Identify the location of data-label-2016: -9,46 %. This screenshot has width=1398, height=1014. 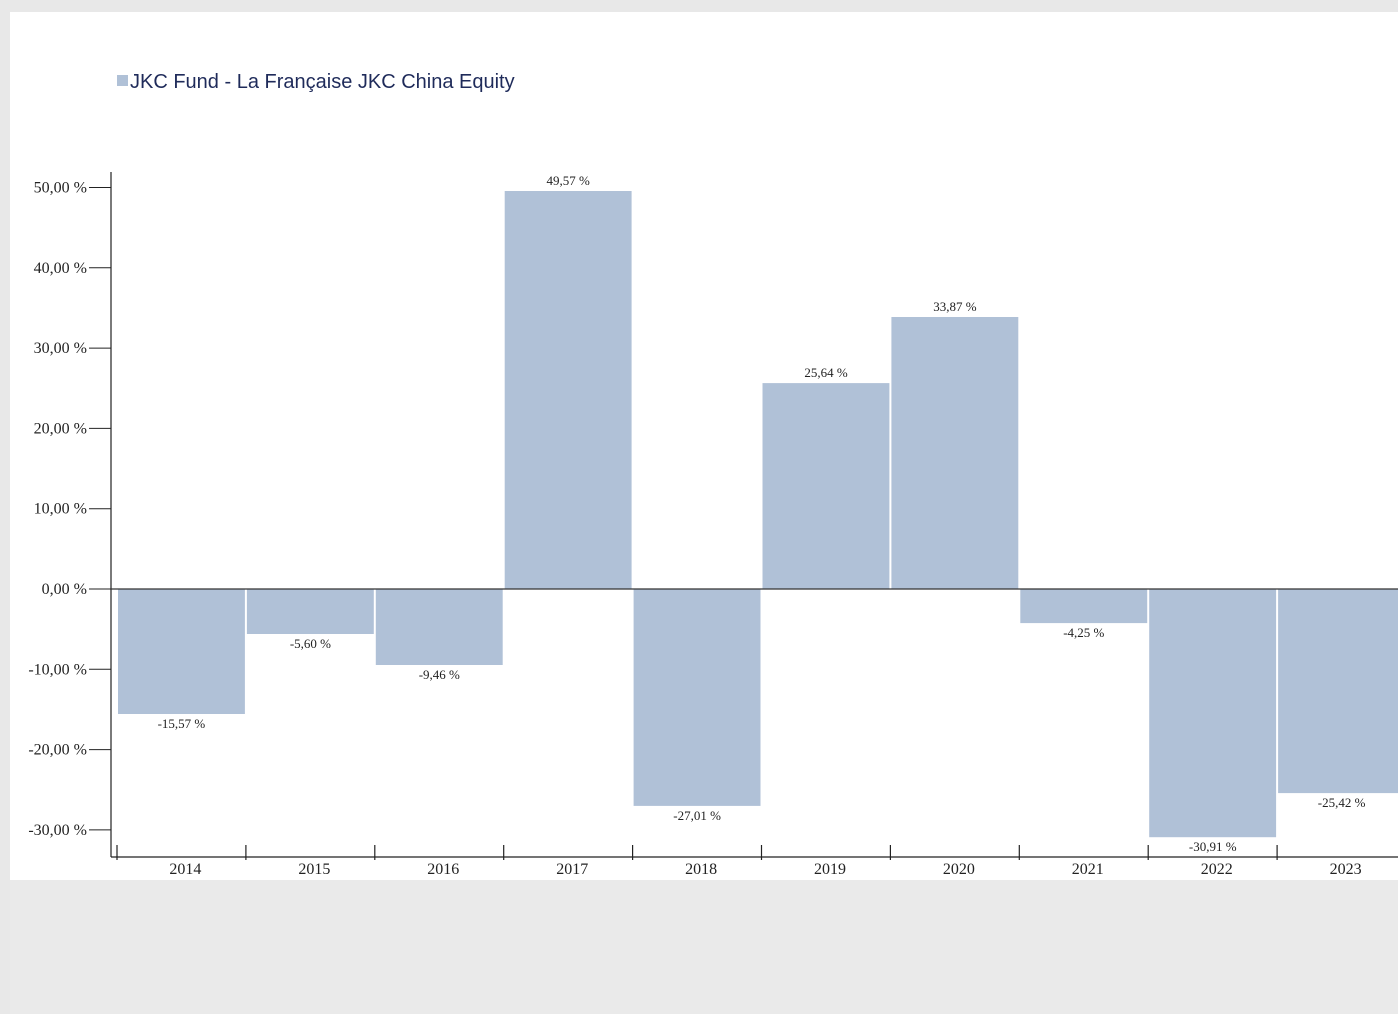
(439, 674).